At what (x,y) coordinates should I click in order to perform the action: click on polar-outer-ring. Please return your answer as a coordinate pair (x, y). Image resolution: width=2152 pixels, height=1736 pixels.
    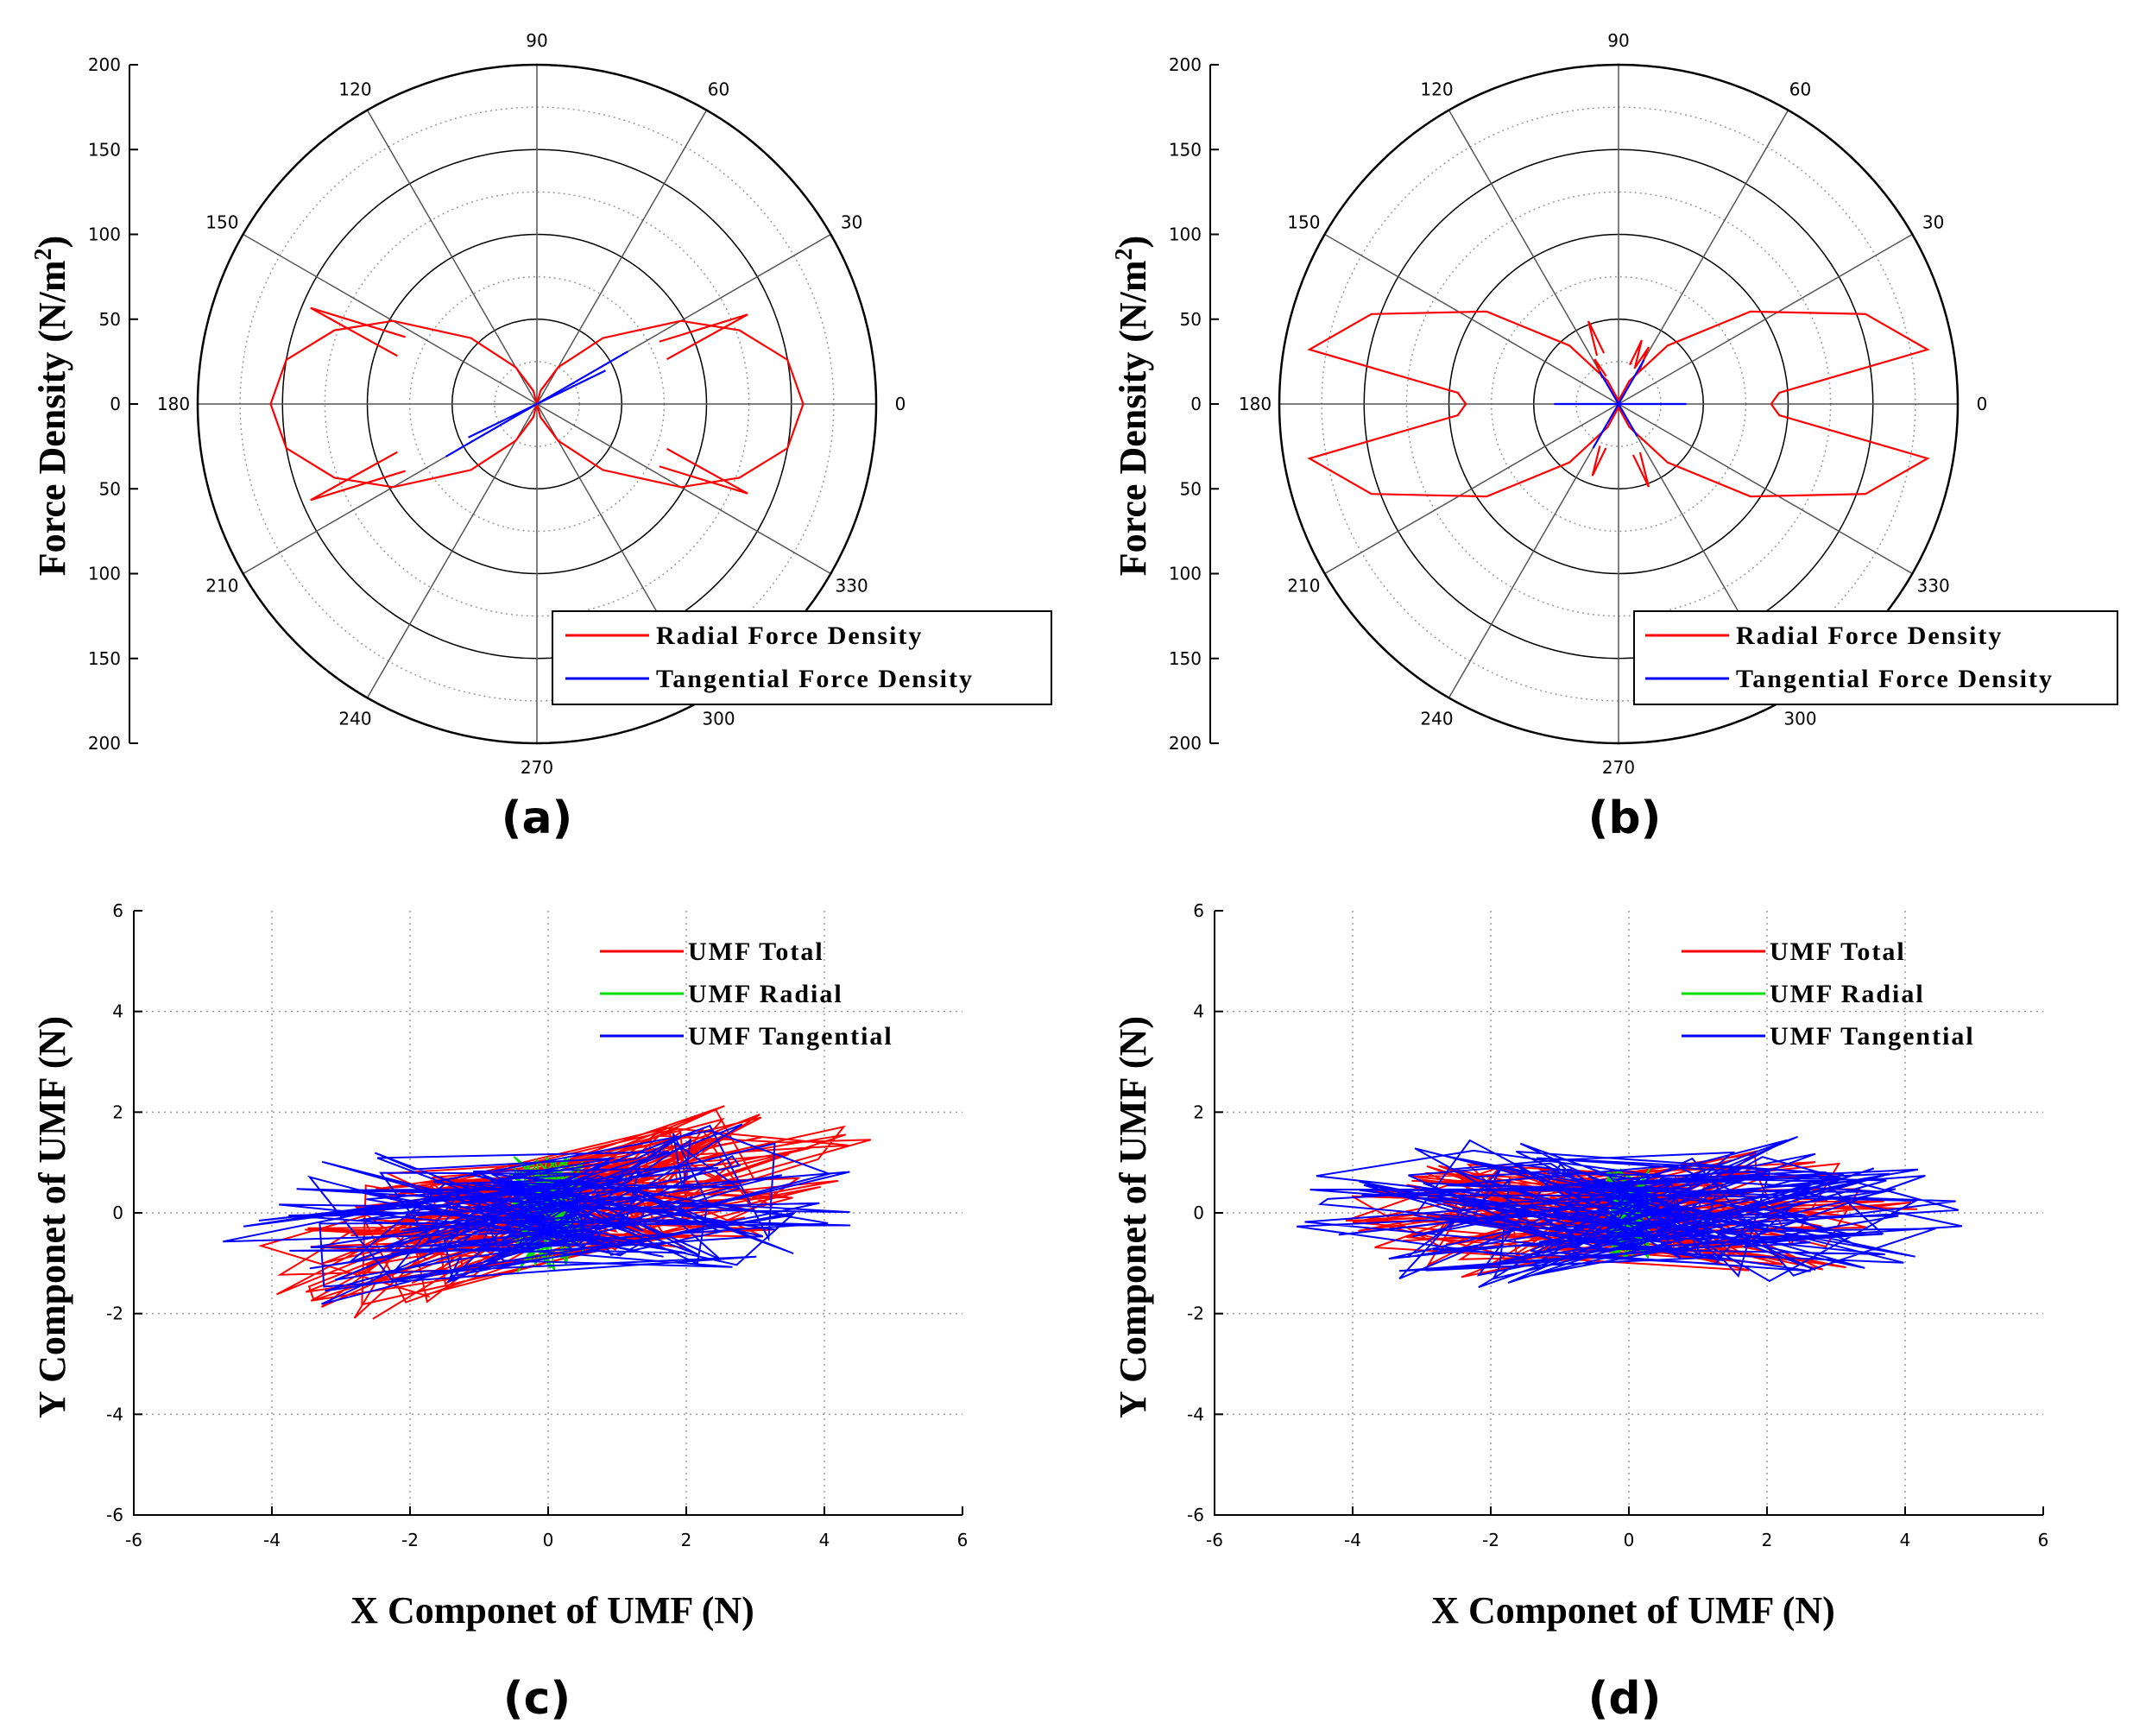
    Looking at the image, I should click on (537, 404).